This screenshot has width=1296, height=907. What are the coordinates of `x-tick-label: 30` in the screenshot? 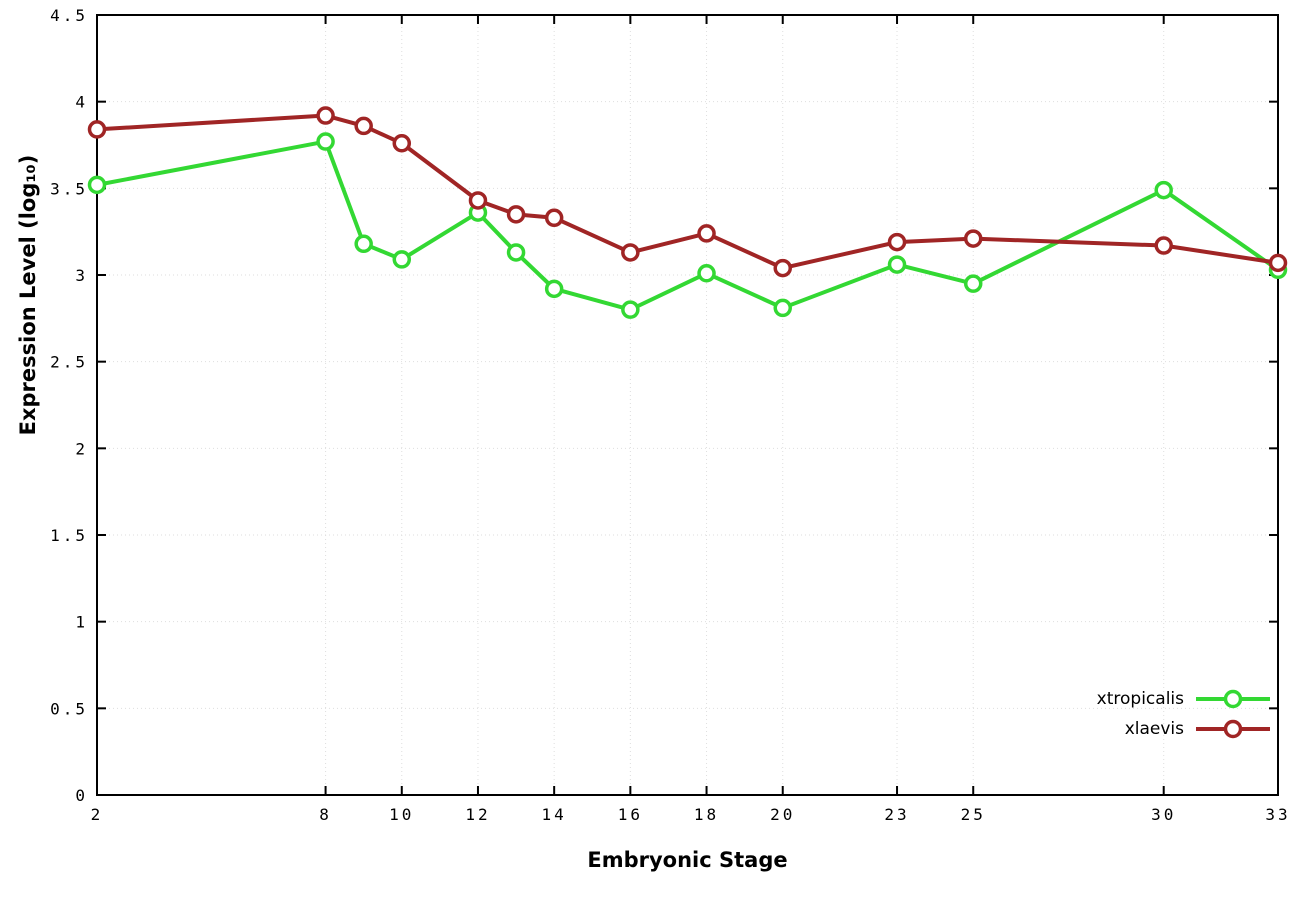 It's located at (1163, 814).